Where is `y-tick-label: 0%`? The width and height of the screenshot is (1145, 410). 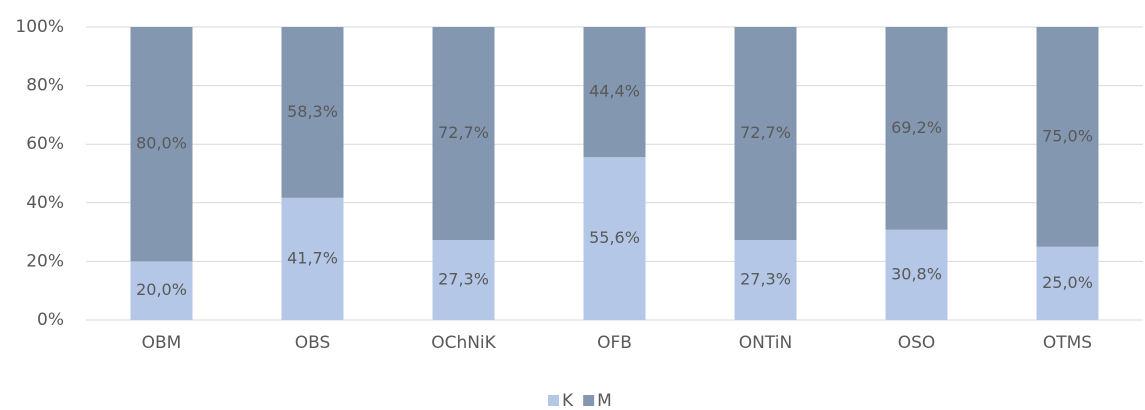 y-tick-label: 0% is located at coordinates (50, 320).